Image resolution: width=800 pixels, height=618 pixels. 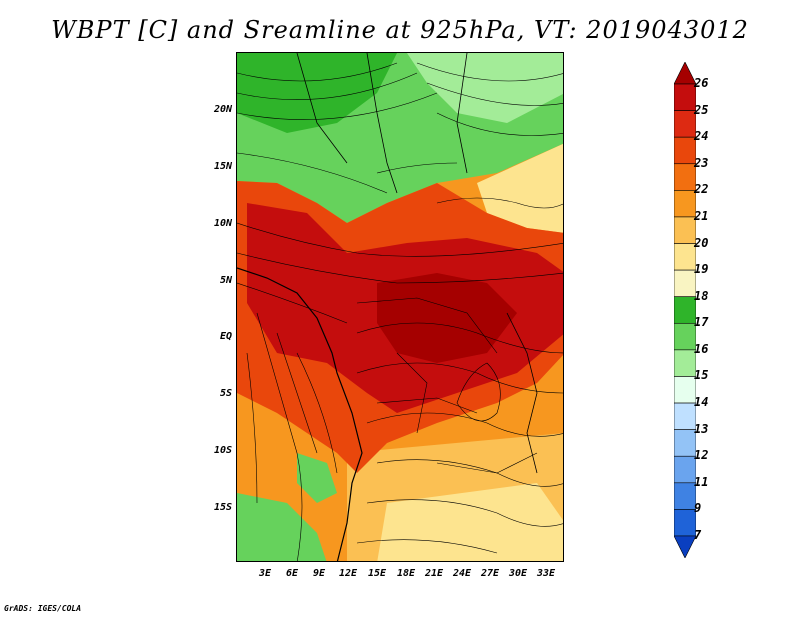 I want to click on lon-label: 12E, so click(x=348, y=573).